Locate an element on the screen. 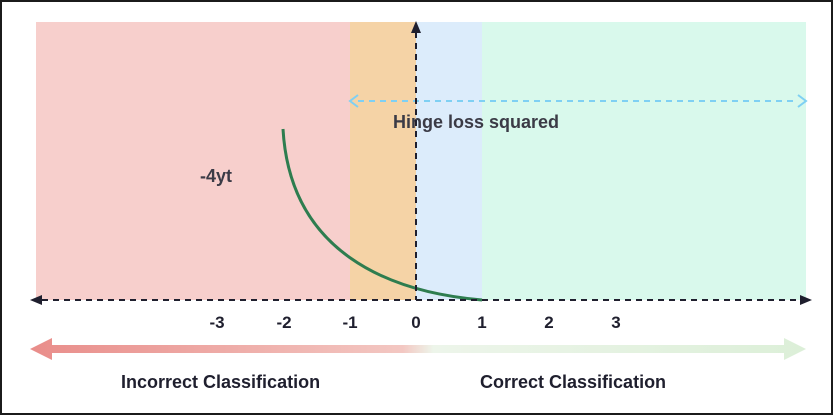 This screenshot has width=833, height=415. x-tick-label: -2 is located at coordinates (283, 322).